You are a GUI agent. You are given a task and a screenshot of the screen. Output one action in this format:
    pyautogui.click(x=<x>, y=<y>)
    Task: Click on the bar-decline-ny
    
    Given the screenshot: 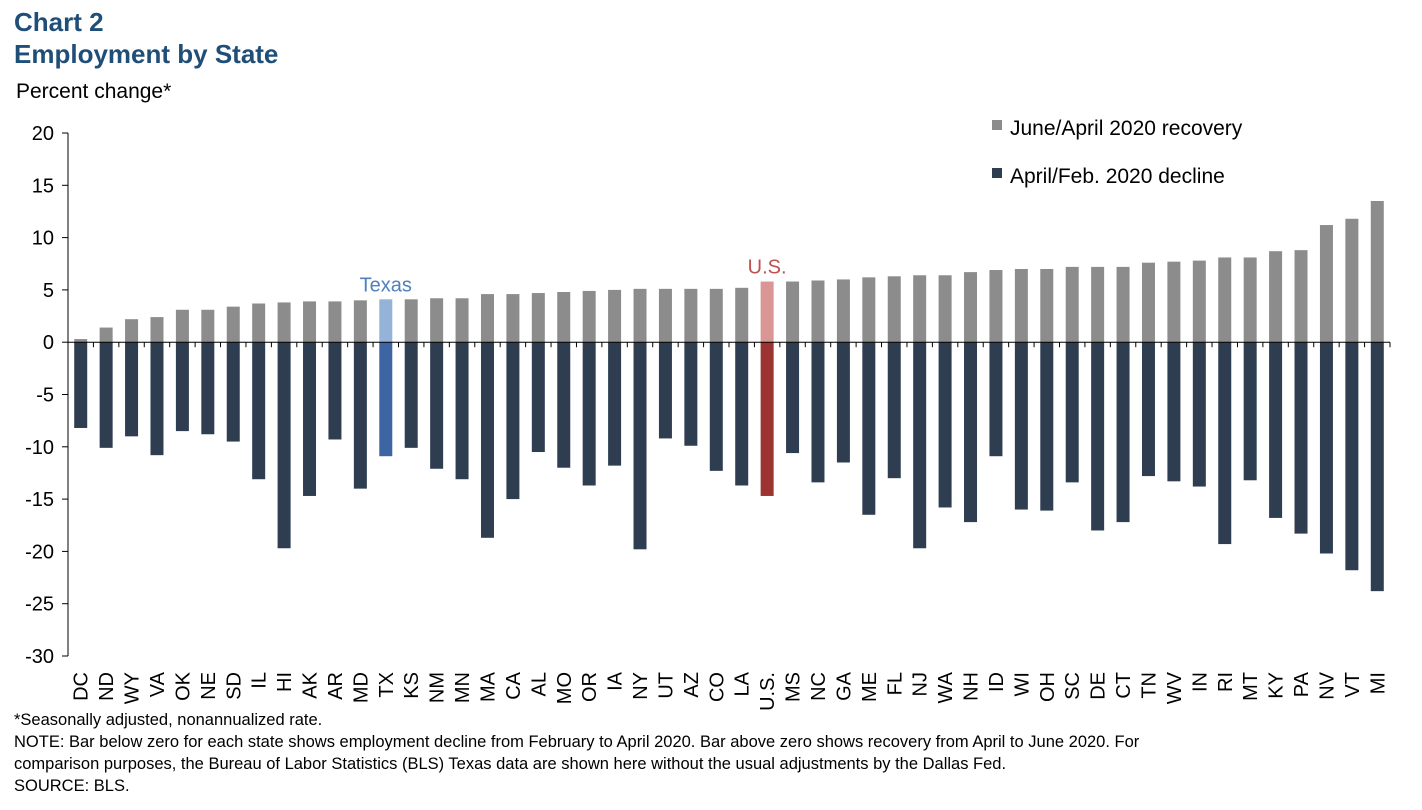 What is the action you would take?
    pyautogui.click(x=640, y=446)
    